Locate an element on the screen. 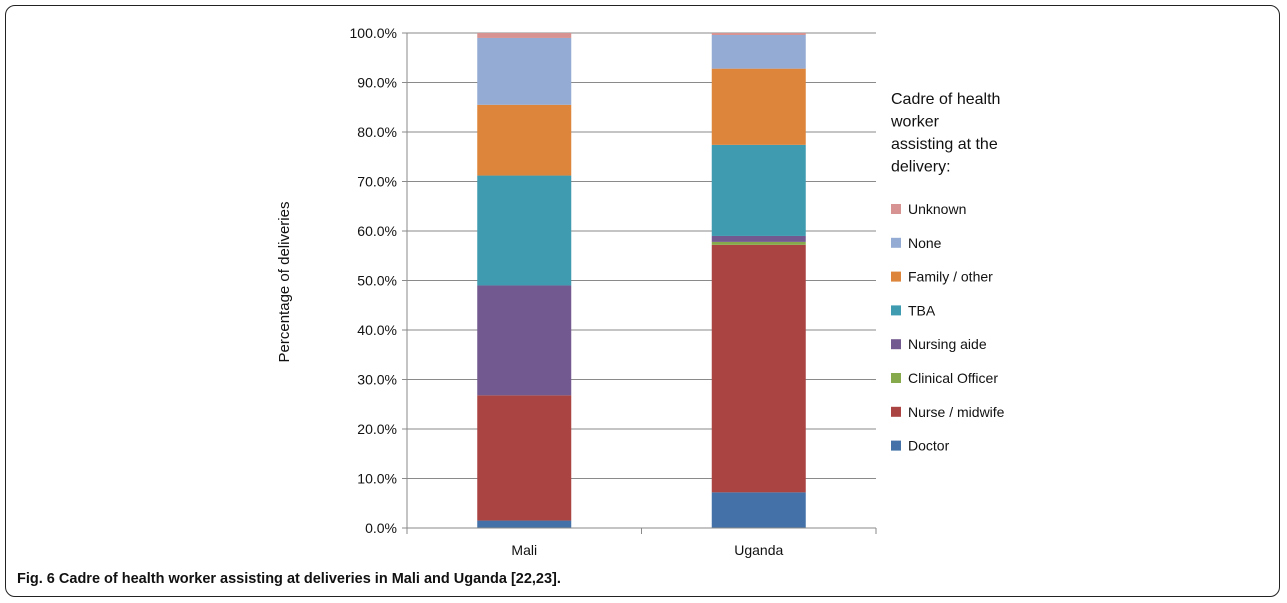 The image size is (1287, 603). legend-title: Cadre of health is located at coordinates (945, 99).